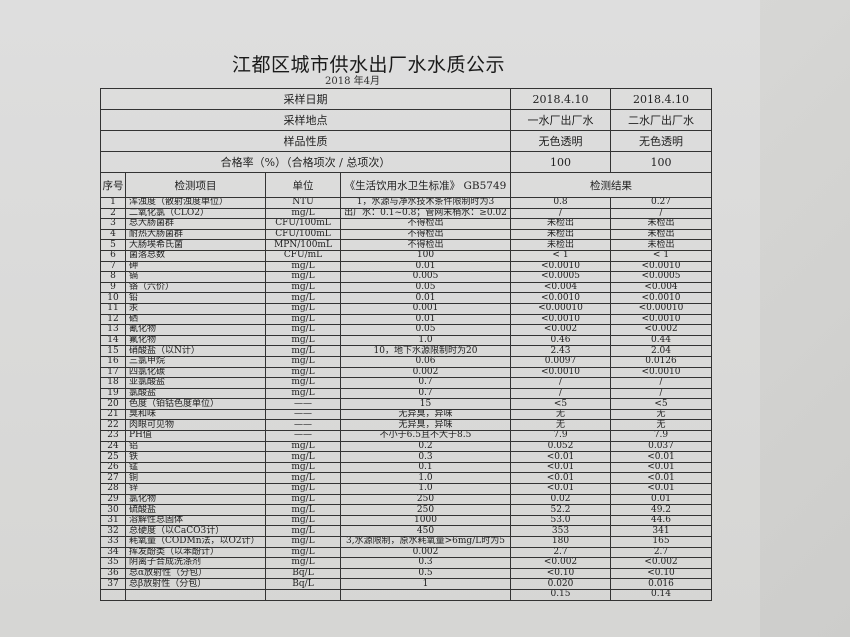  What do you see at coordinates (195, 255) in the screenshot?
I see `cell-item: 菌落总数` at bounding box center [195, 255].